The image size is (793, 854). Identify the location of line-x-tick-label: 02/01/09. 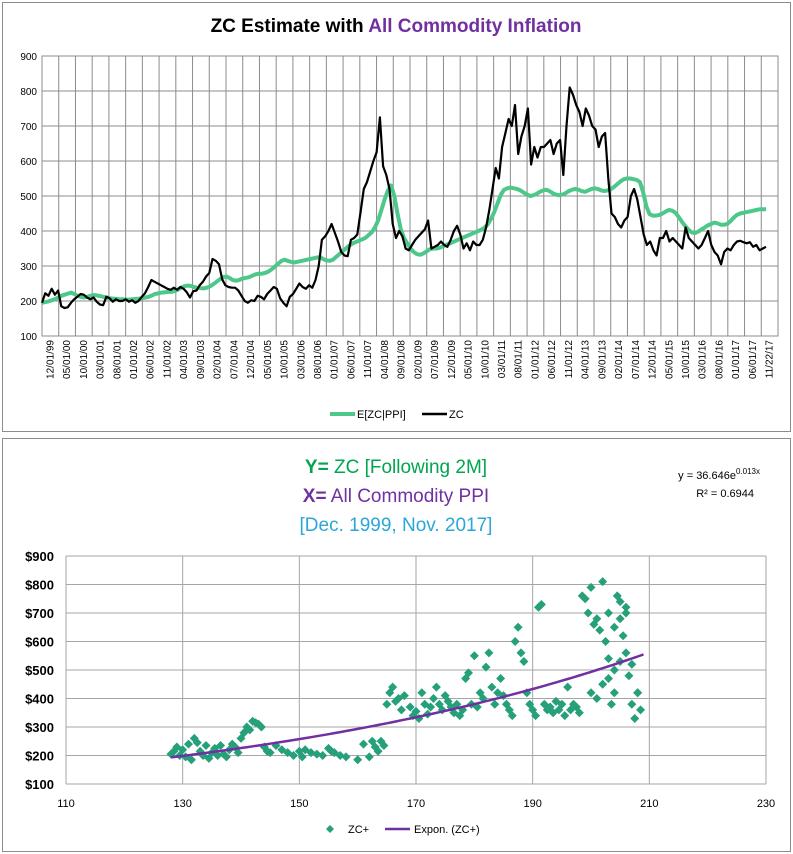
(418, 359).